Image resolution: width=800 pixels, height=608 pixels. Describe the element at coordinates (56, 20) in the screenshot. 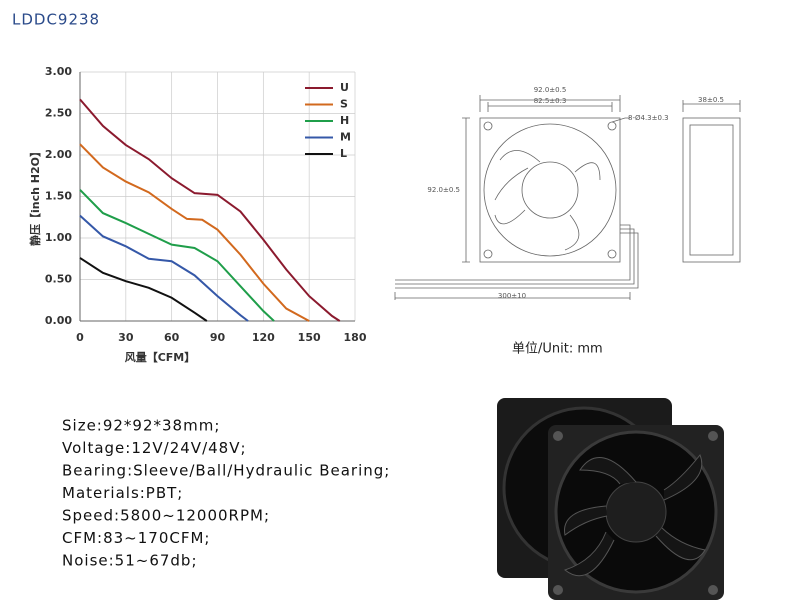

I see `title: LDDC9238` at that location.